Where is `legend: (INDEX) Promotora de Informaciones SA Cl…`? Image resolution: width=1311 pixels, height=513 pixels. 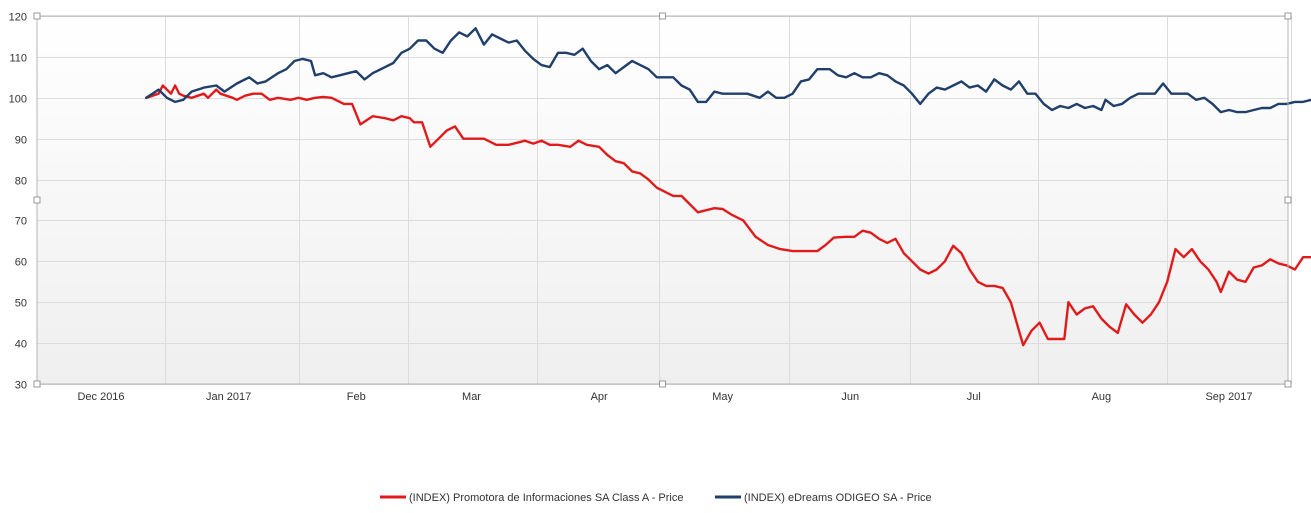
legend: (INDEX) Promotora de Informaciones SA Cl… is located at coordinates (656, 498).